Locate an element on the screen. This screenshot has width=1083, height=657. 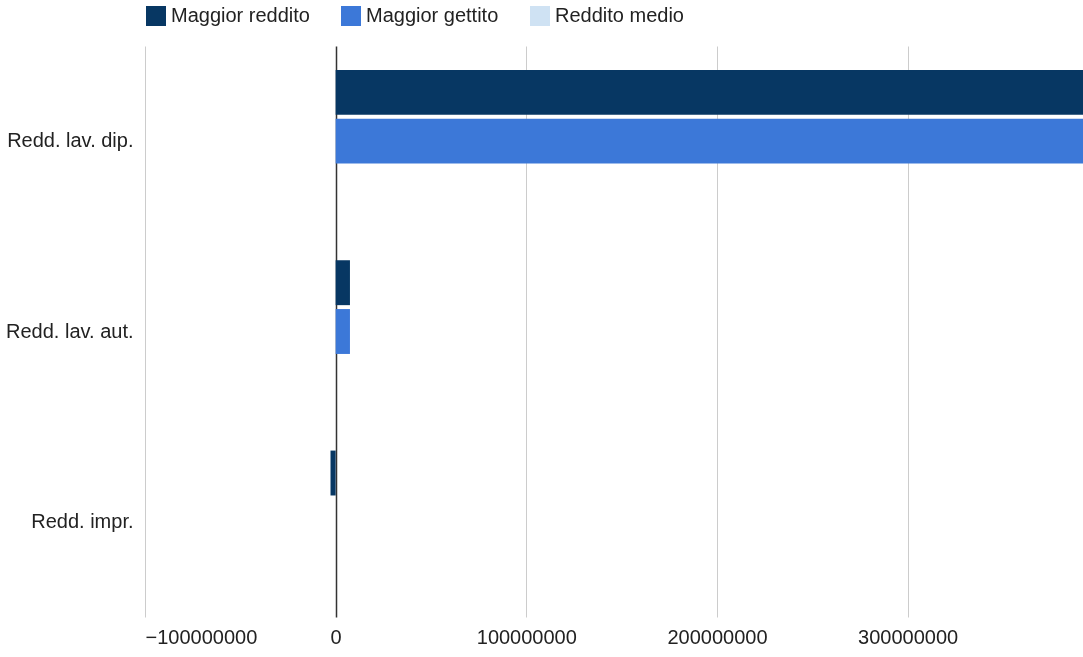
x-tick-label: 0 is located at coordinates (336, 636).